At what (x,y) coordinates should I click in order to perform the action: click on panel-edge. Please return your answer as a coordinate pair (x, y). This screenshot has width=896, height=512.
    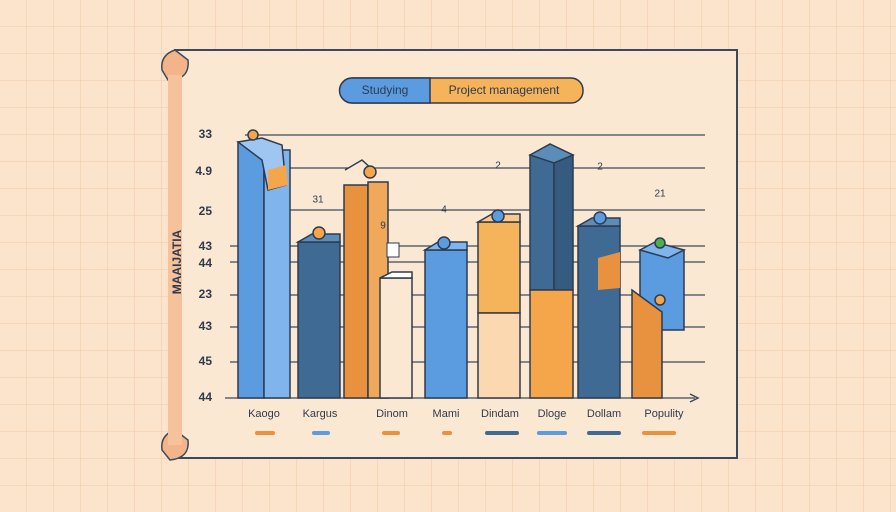
    Looking at the image, I should click on (175, 260).